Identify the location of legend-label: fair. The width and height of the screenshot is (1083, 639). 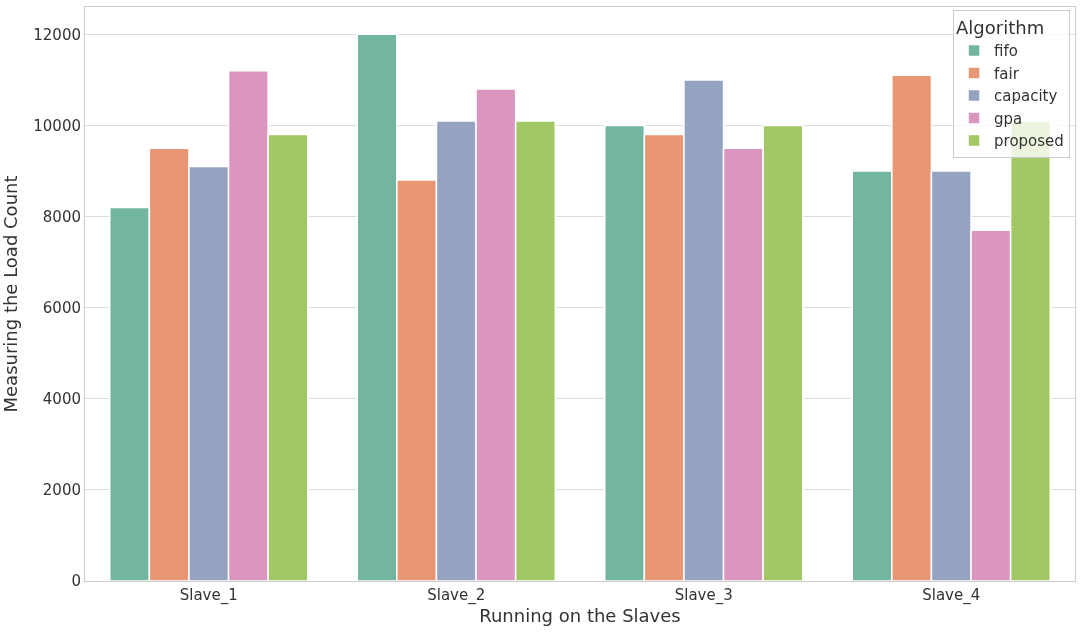
(1007, 73).